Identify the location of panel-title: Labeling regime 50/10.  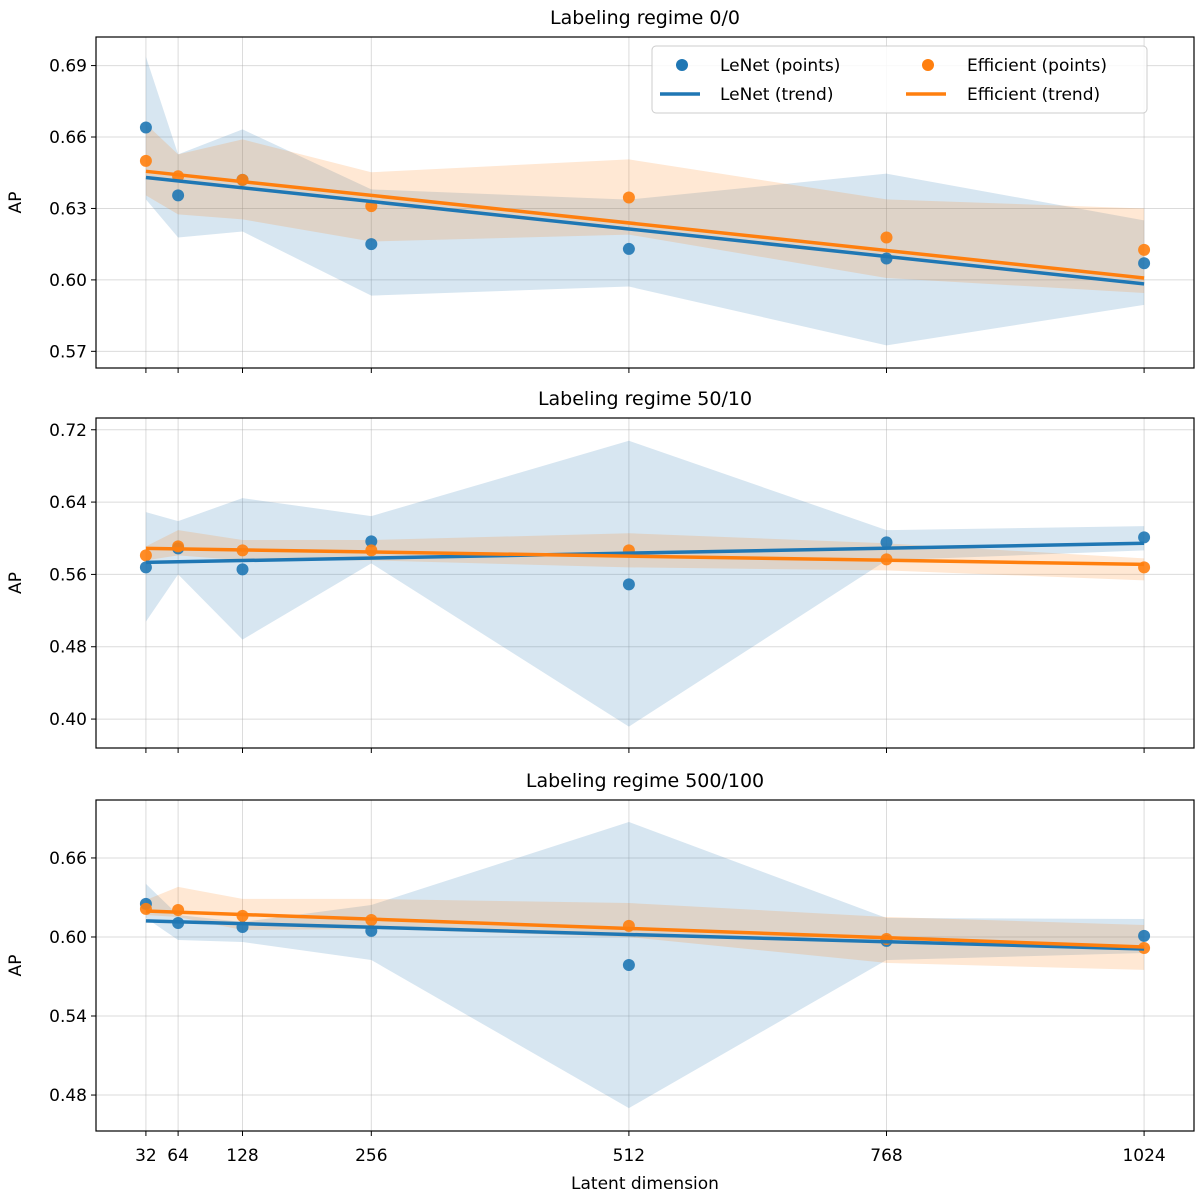
(645, 399).